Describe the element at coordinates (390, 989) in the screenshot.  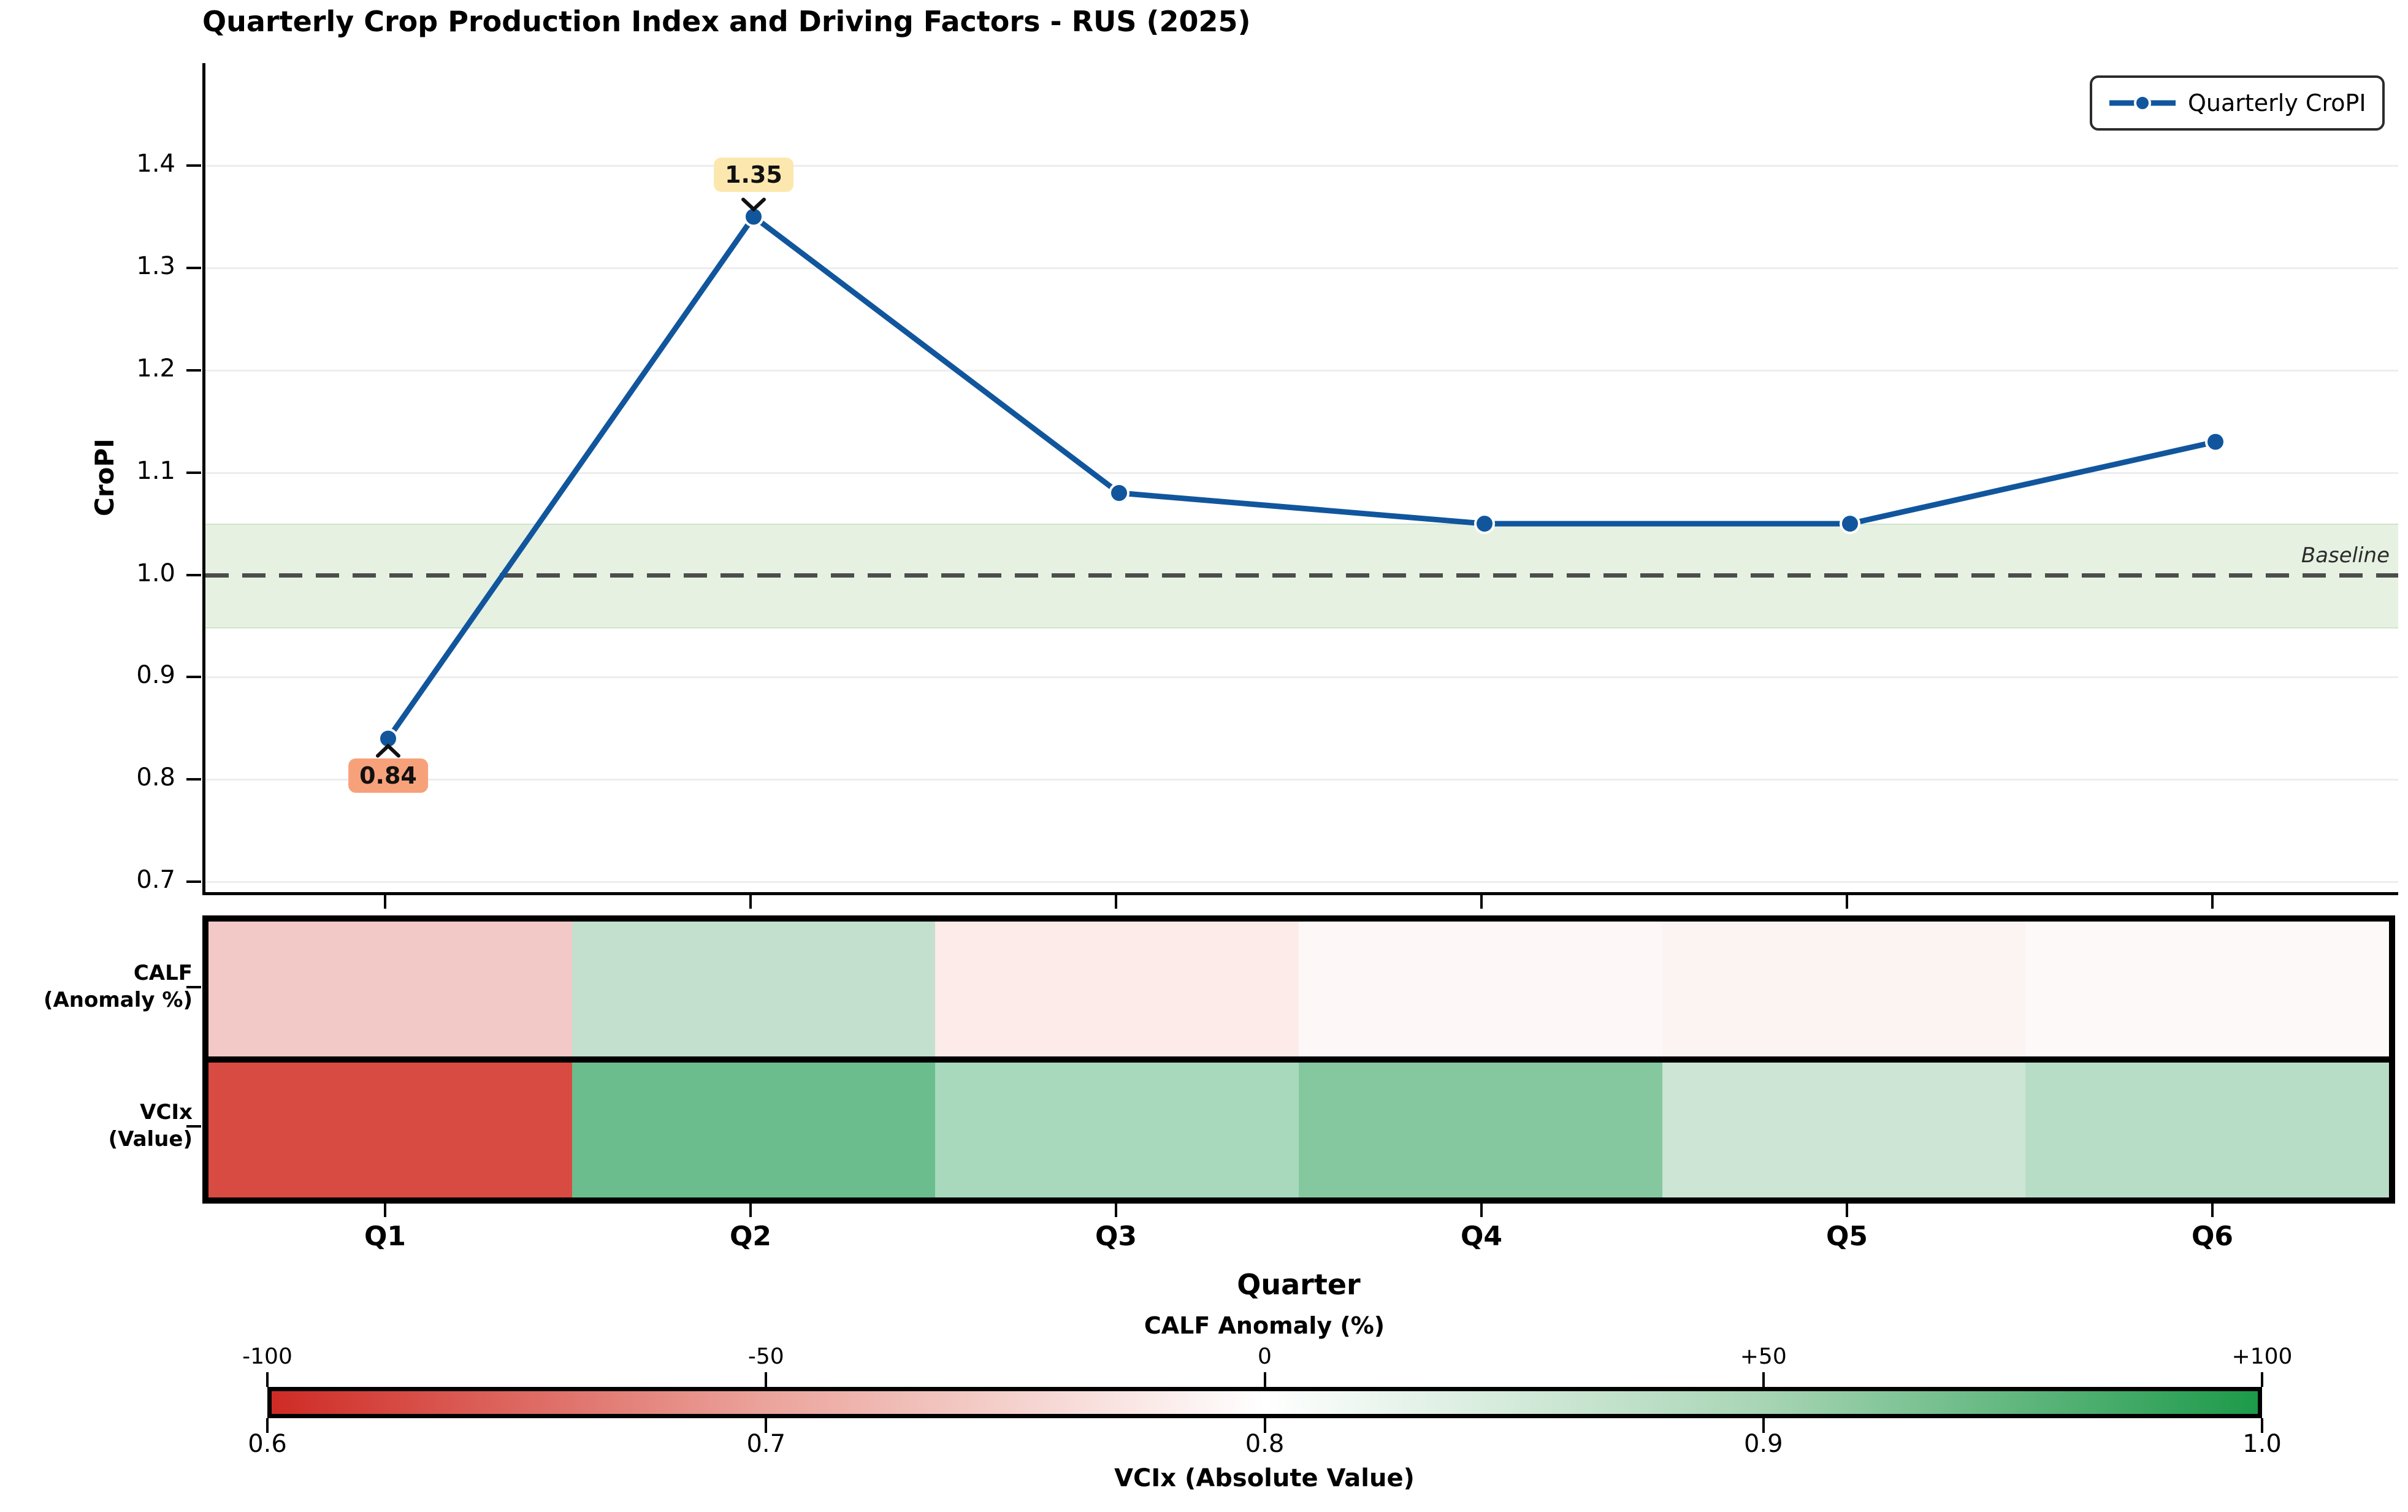
I see `heatmap-cell-calf-q1` at that location.